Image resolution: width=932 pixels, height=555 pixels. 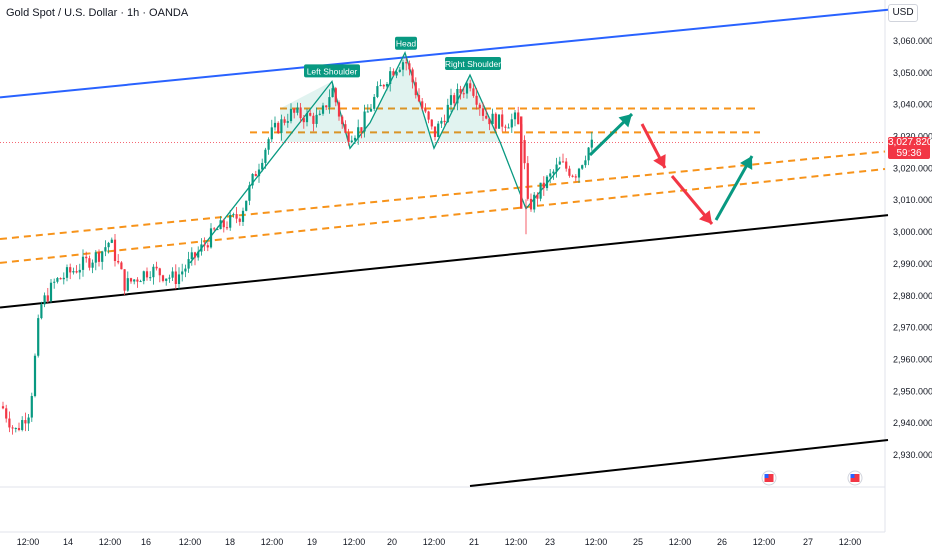 What do you see at coordinates (473, 64) in the screenshot?
I see `label-right-shoulder: Right Shoulder` at bounding box center [473, 64].